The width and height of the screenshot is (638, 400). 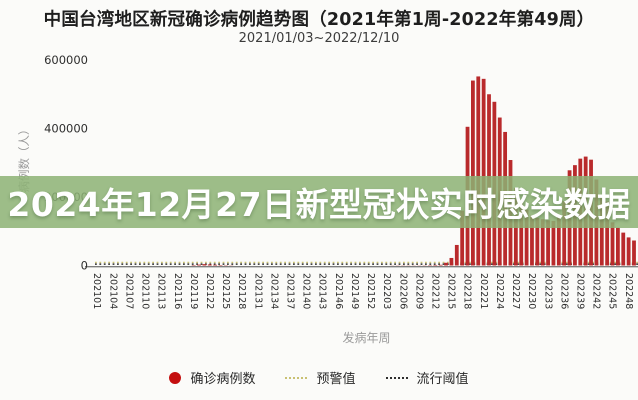 I want to click on svg-text: 202146, so click(x=338, y=291).